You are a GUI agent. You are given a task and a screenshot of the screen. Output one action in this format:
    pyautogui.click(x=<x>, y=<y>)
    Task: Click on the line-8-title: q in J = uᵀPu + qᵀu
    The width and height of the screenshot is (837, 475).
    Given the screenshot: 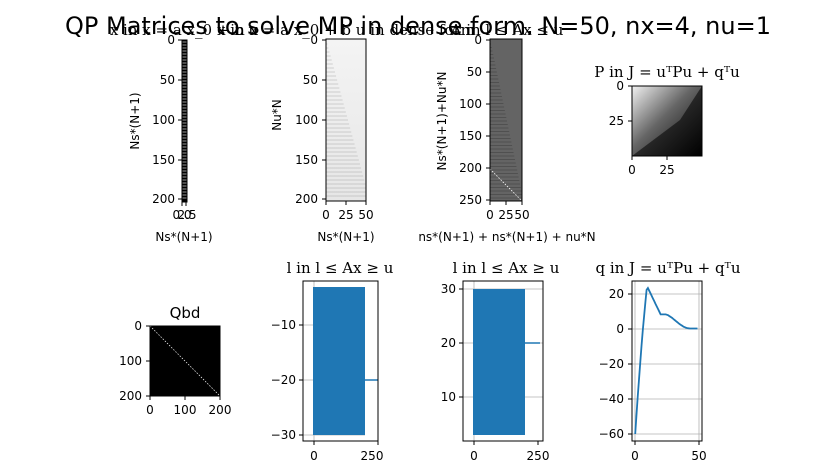 What is the action you would take?
    pyautogui.click(x=667, y=268)
    